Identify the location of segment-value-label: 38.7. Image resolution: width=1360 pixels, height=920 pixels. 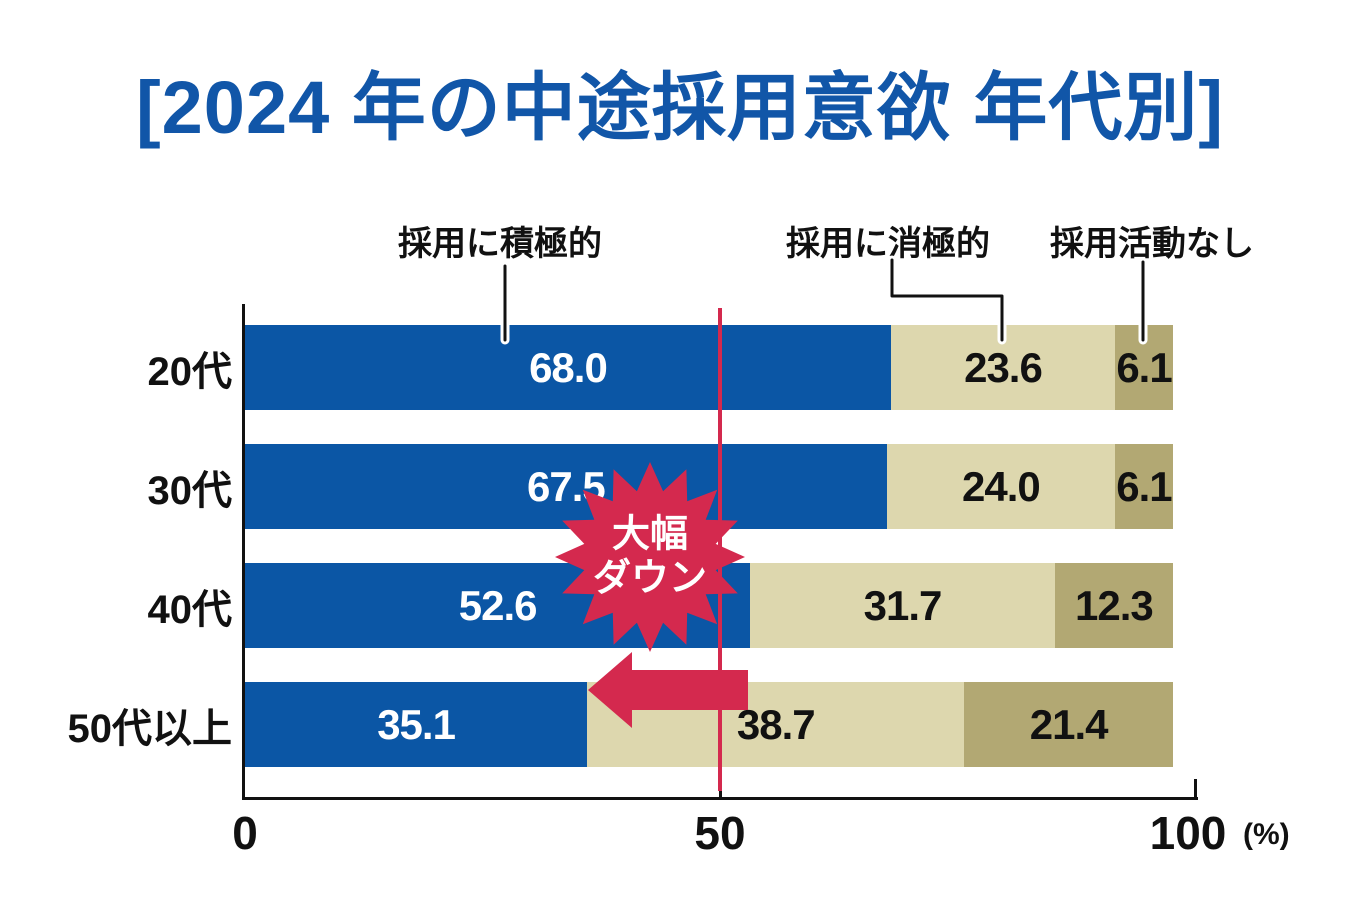
(776, 724).